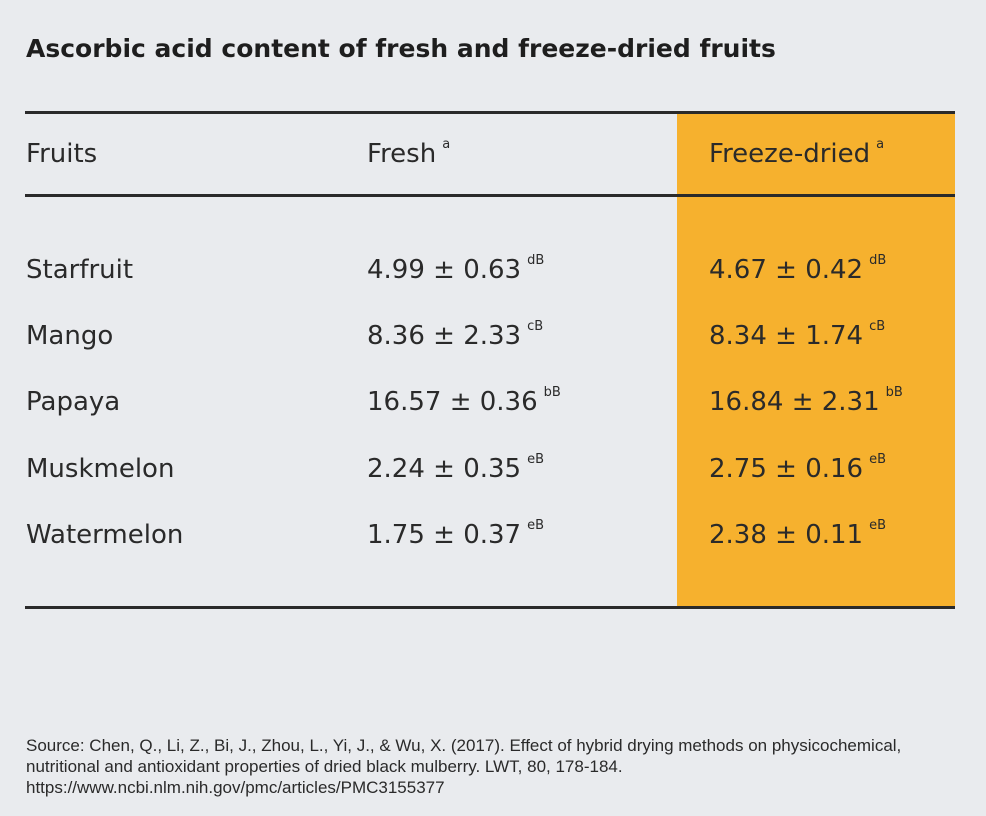 The width and height of the screenshot is (986, 816). What do you see at coordinates (552, 392) in the screenshot?
I see `fresh-value-letters: bB` at bounding box center [552, 392].